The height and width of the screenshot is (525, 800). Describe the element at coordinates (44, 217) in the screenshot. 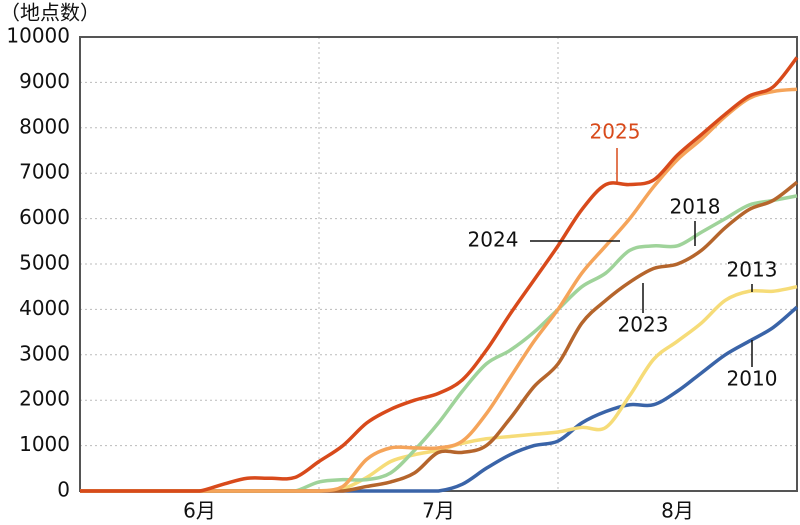

I see `y-tick-label: 6000` at that location.